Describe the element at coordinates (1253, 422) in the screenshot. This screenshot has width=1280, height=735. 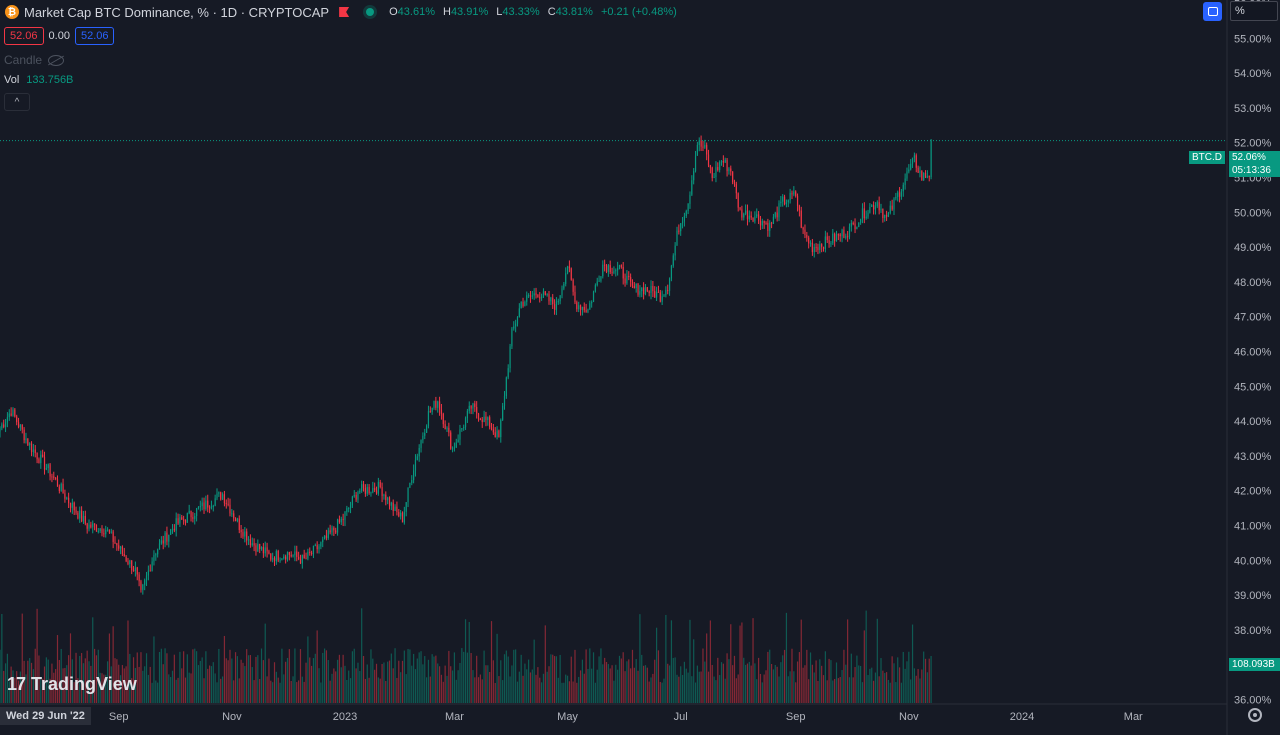
I see `y-tick-label: 44.00%` at that location.